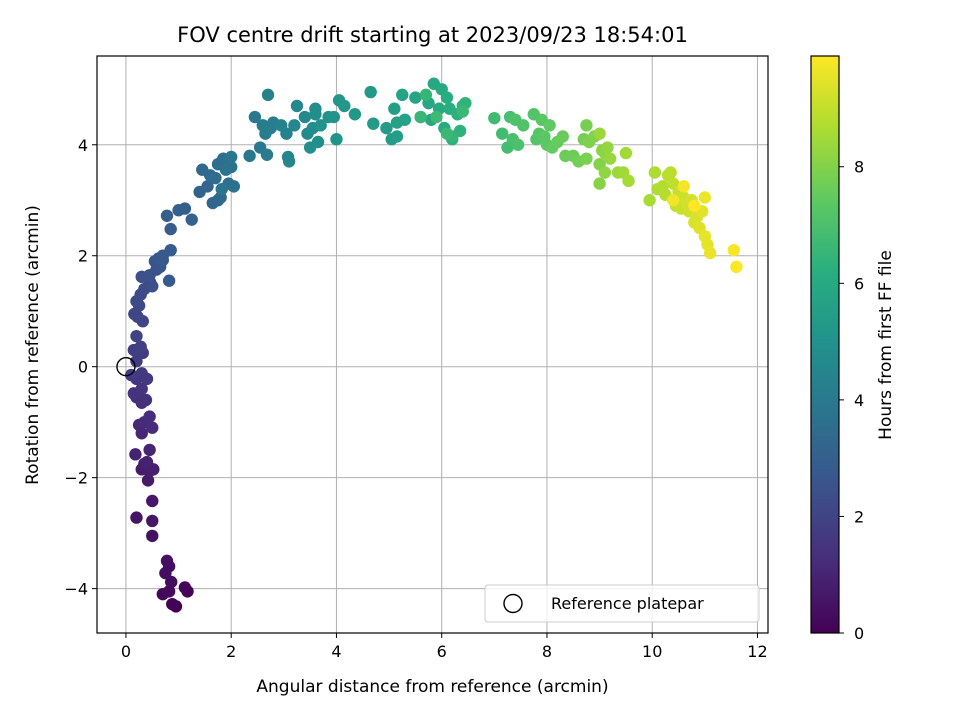  What do you see at coordinates (757, 651) in the screenshot?
I see `x-tick-label: 12` at bounding box center [757, 651].